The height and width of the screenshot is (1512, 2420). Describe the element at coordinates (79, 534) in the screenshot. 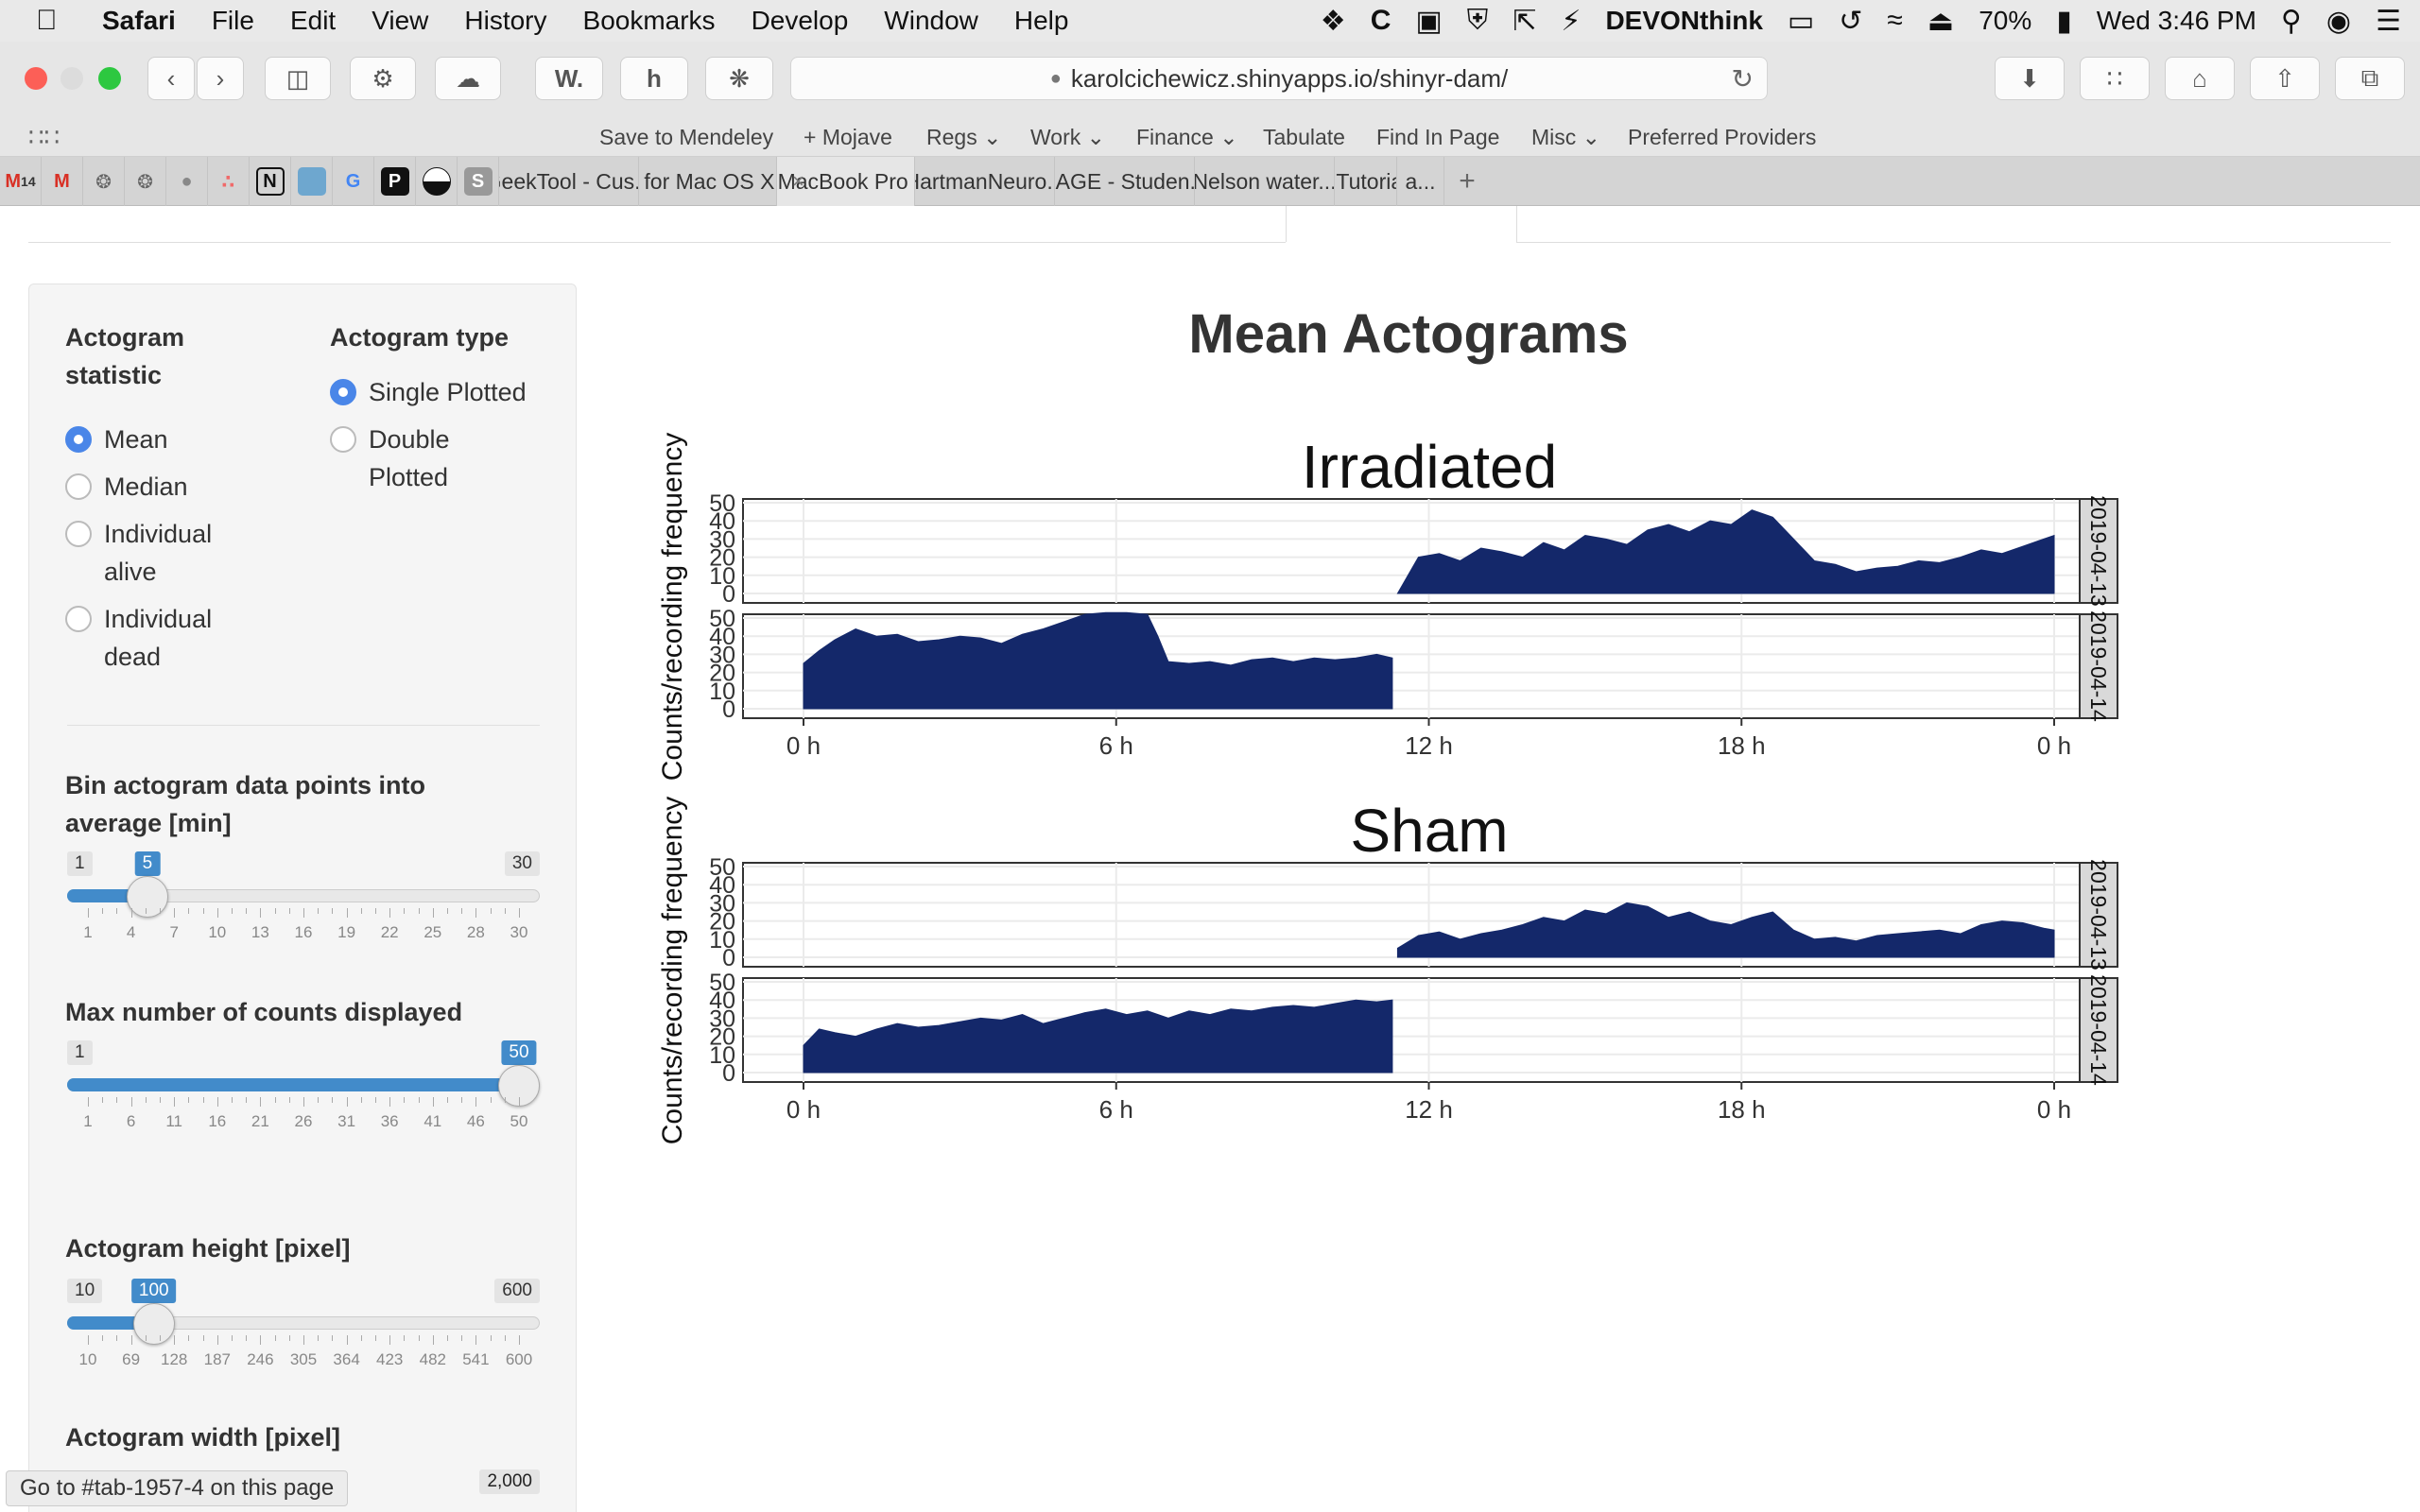

I see `radio-individual-alive` at that location.